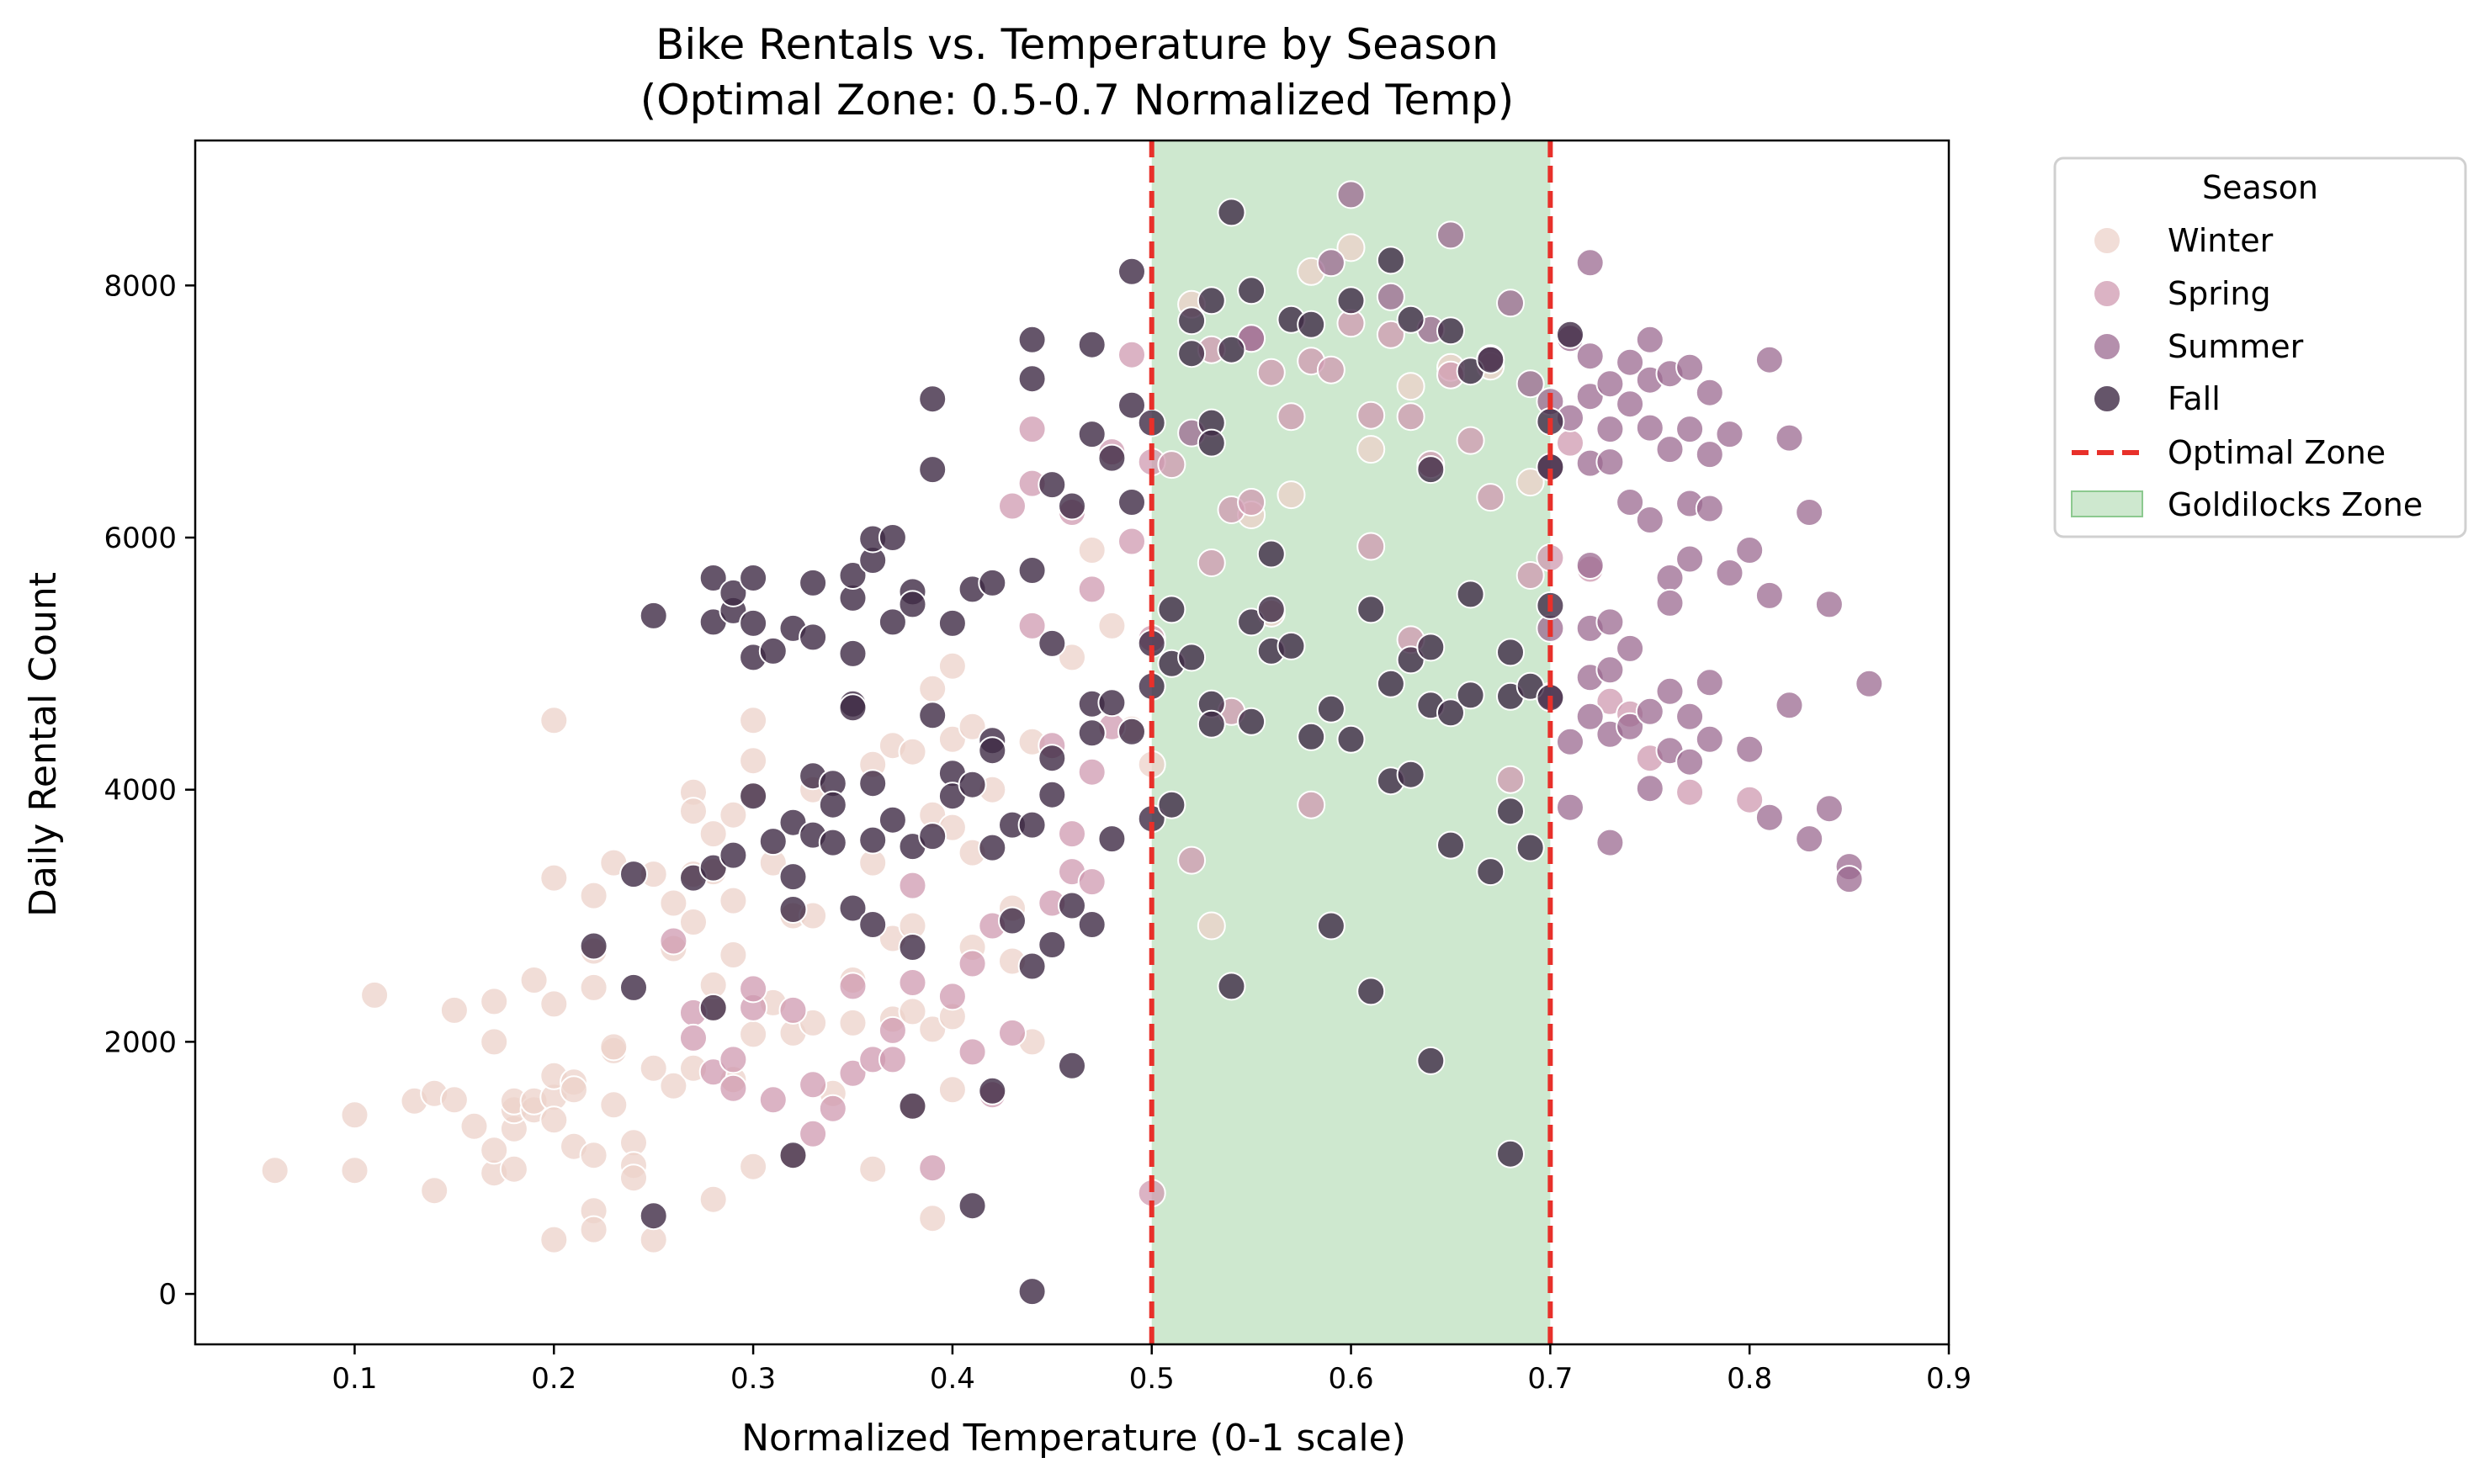  What do you see at coordinates (1351, 1379) in the screenshot?
I see `x-tick-label: 0.6` at bounding box center [1351, 1379].